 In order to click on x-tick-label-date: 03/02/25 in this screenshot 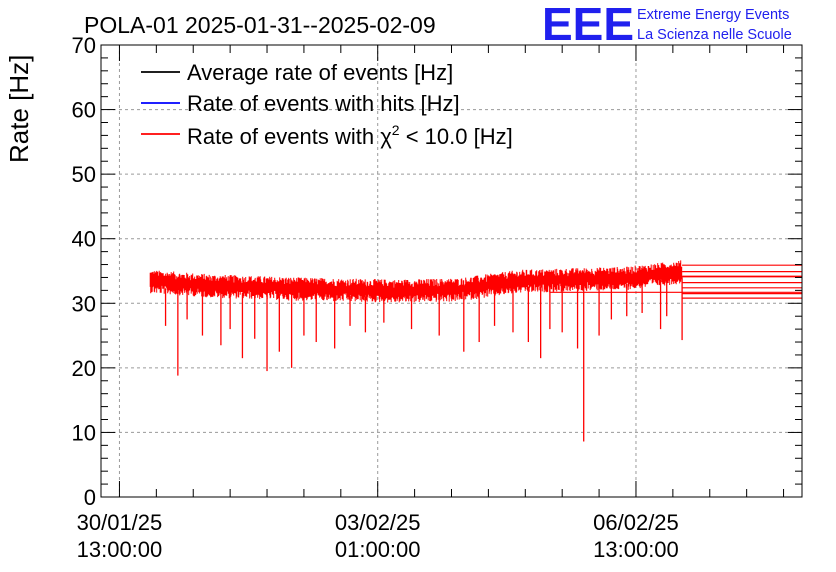, I will do `click(378, 522)`.